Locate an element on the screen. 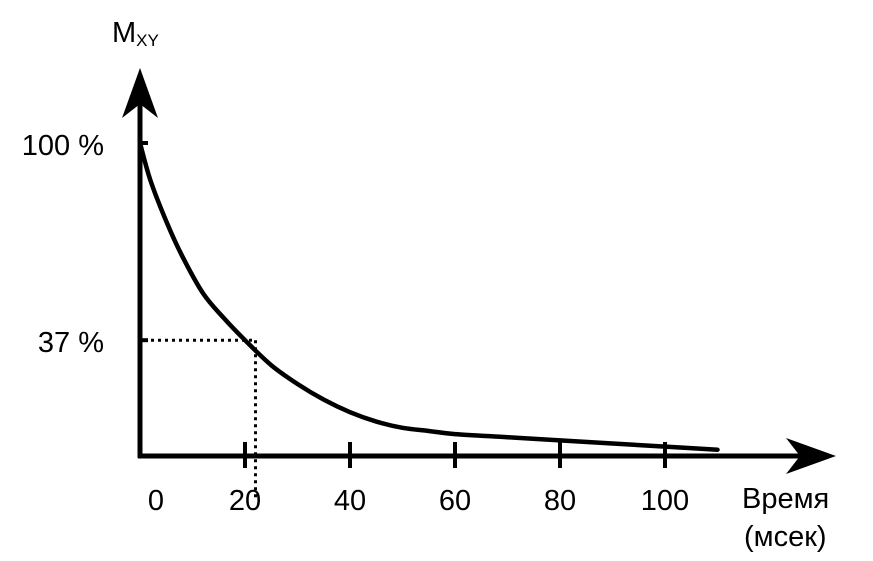 This screenshot has width=873, height=561. x-axis-arrowhead is located at coordinates (811, 456).